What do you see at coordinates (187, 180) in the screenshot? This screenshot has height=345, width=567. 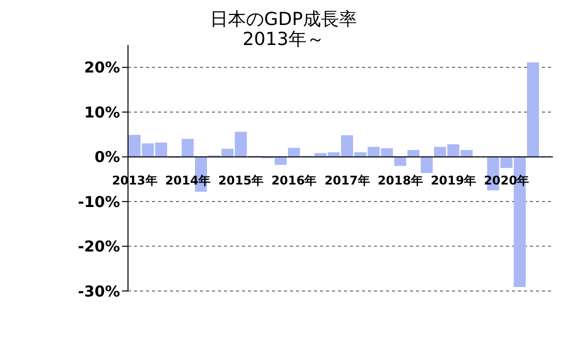 I see `x-tick-label: 2014年` at bounding box center [187, 180].